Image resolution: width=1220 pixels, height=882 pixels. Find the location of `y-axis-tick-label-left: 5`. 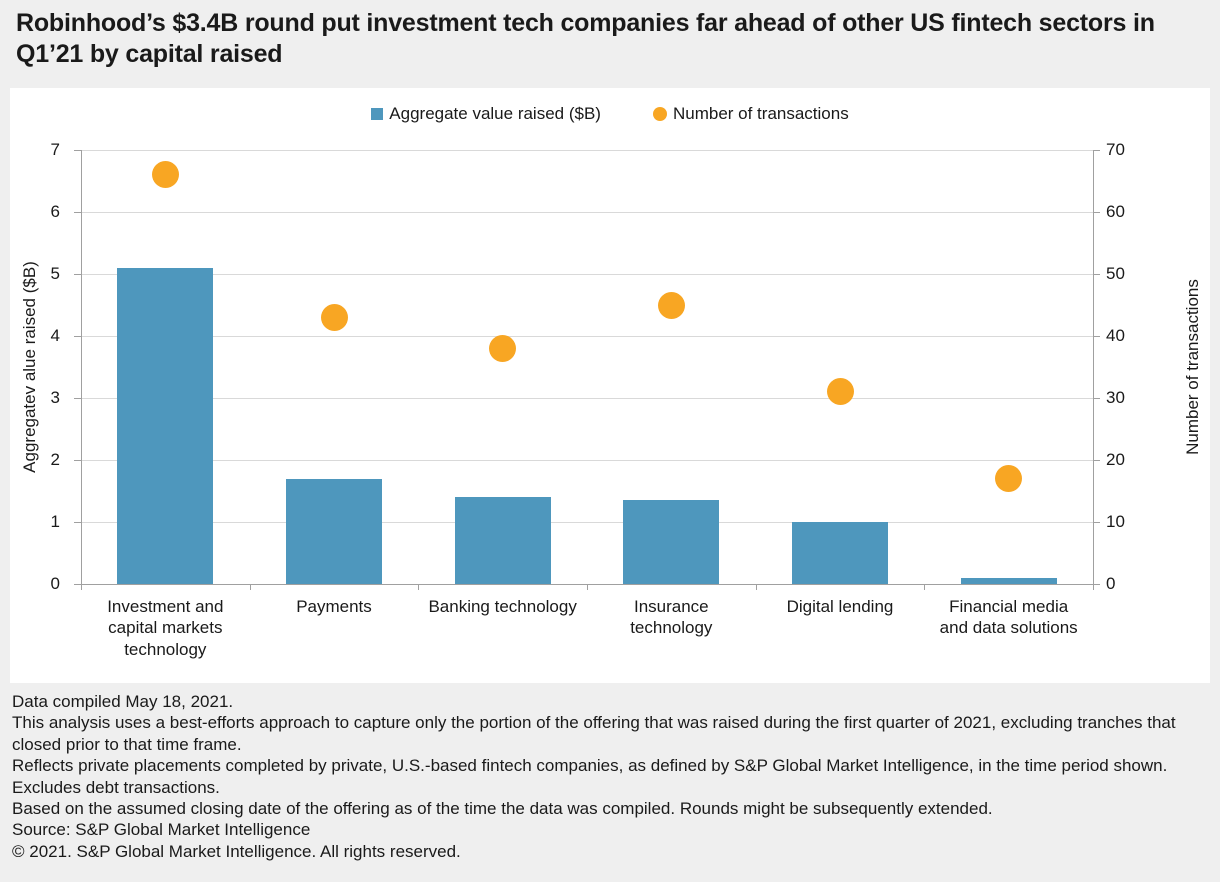

y-axis-tick-label-left: 5 is located at coordinates (55, 273).